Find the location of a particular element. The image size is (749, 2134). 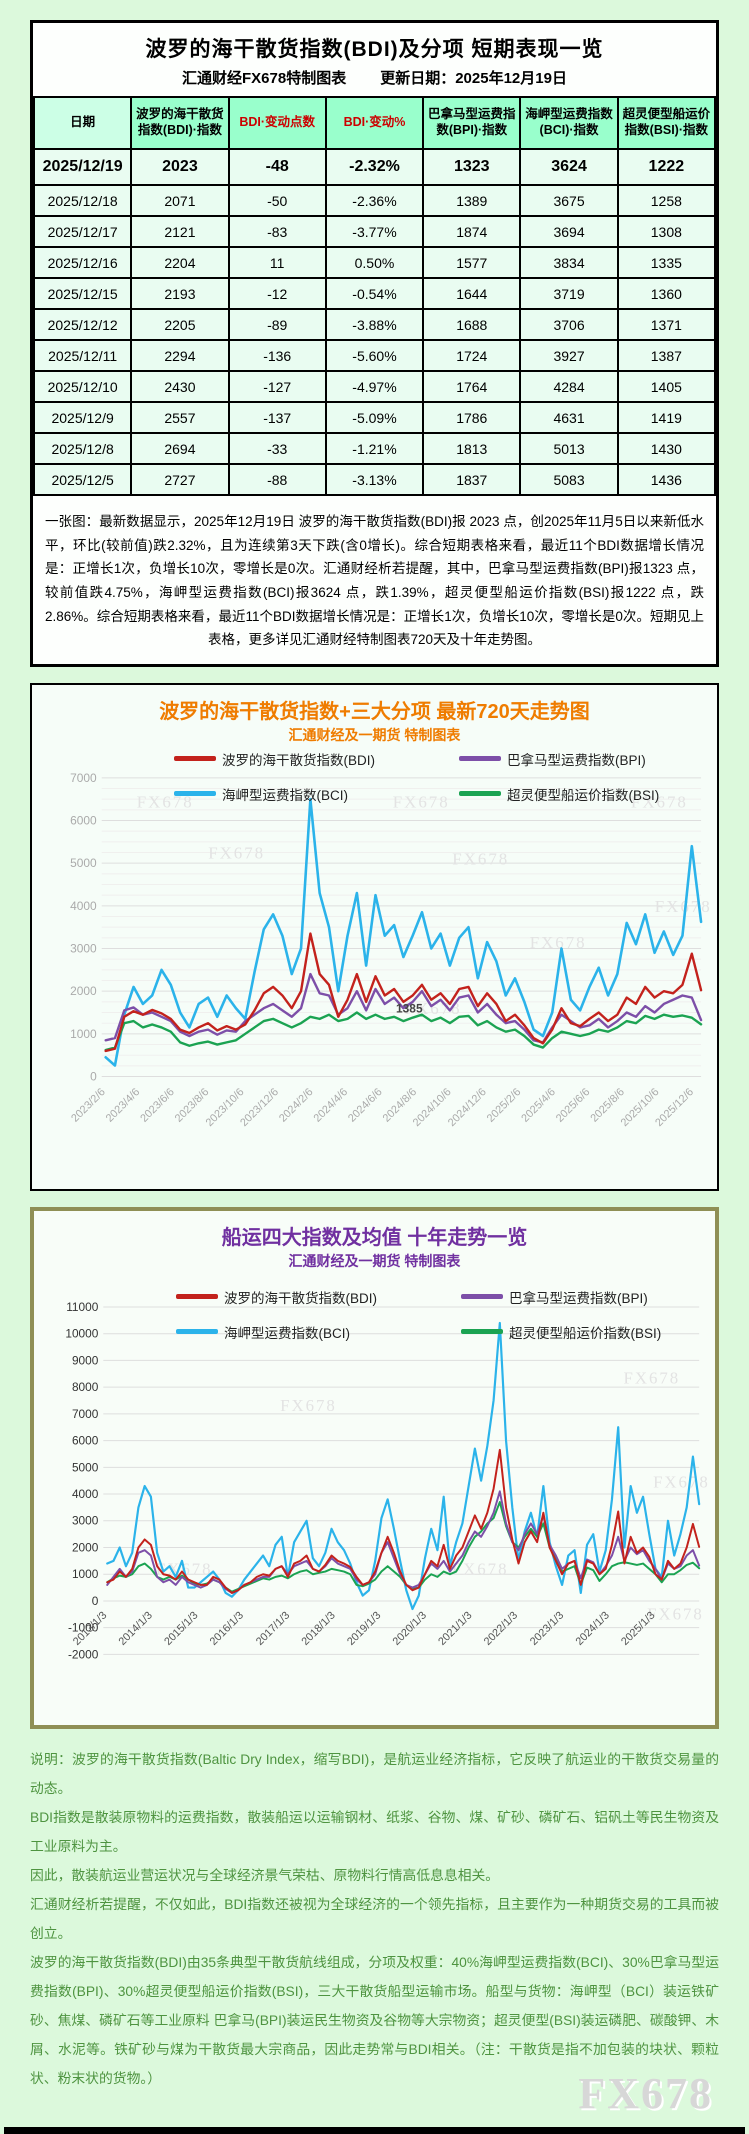

table-cell: 1724 is located at coordinates (472, 355).